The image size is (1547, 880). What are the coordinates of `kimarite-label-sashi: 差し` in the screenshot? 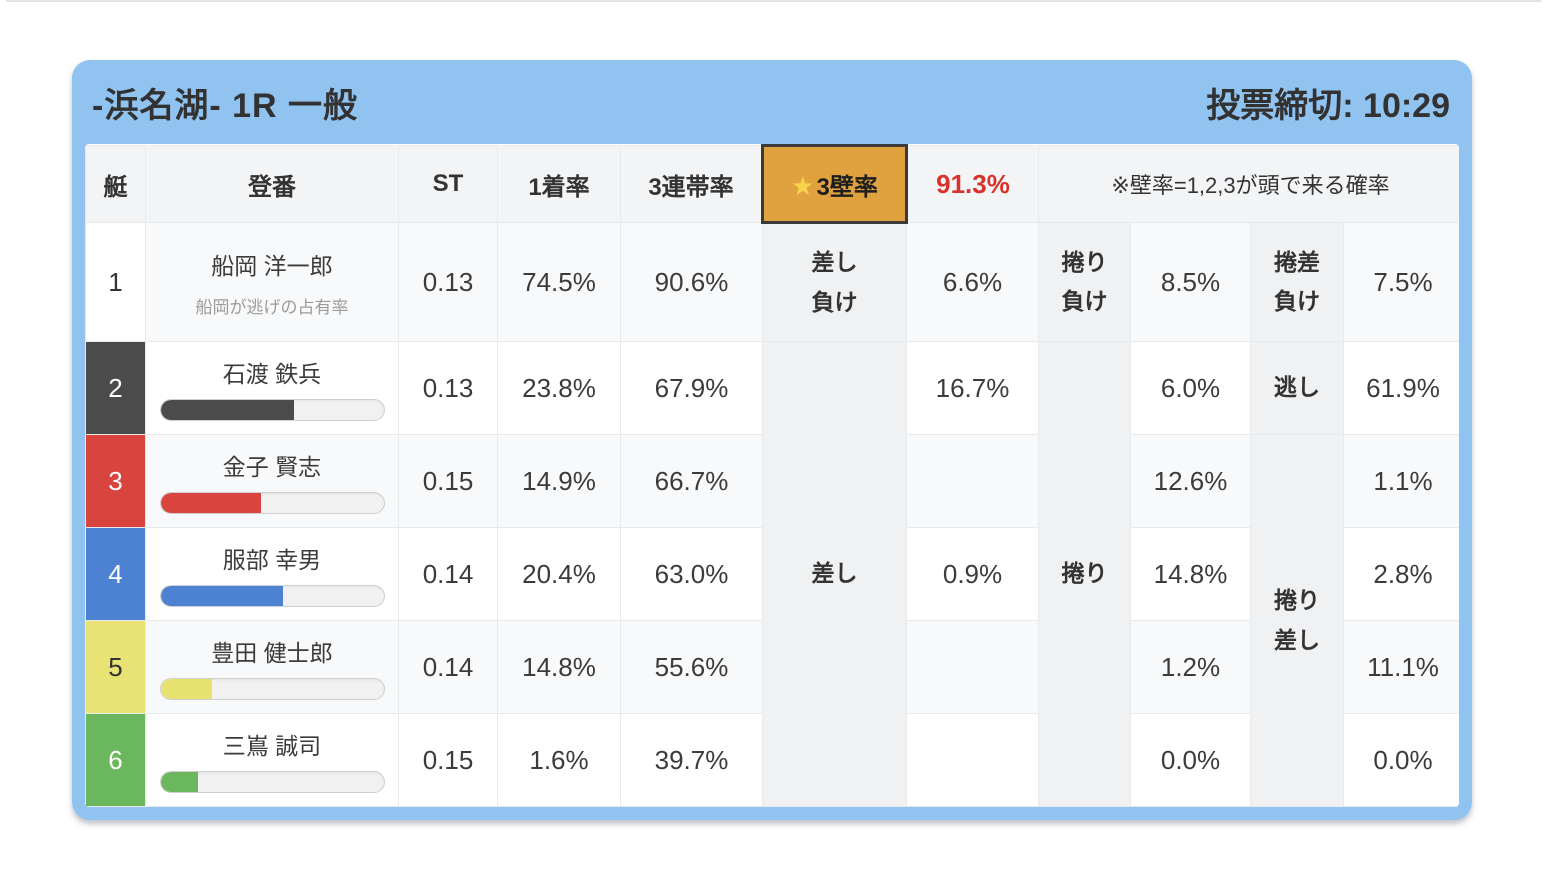 It's located at (834, 574).